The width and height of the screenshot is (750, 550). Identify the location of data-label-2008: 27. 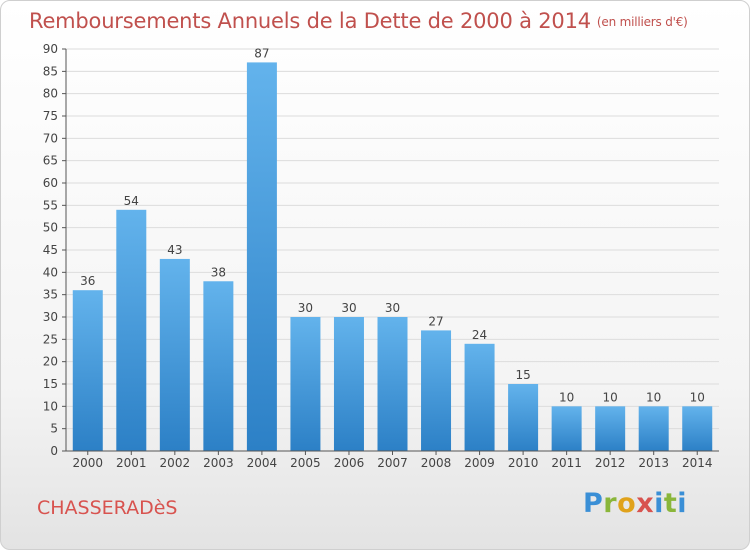
(435, 321).